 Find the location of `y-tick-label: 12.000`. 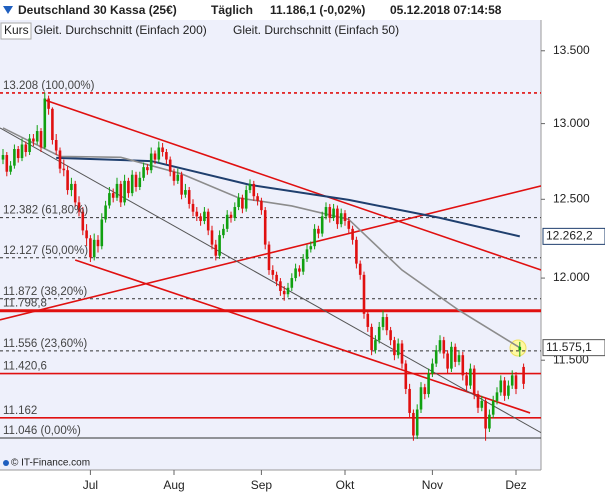

y-tick-label: 12.000 is located at coordinates (571, 277).